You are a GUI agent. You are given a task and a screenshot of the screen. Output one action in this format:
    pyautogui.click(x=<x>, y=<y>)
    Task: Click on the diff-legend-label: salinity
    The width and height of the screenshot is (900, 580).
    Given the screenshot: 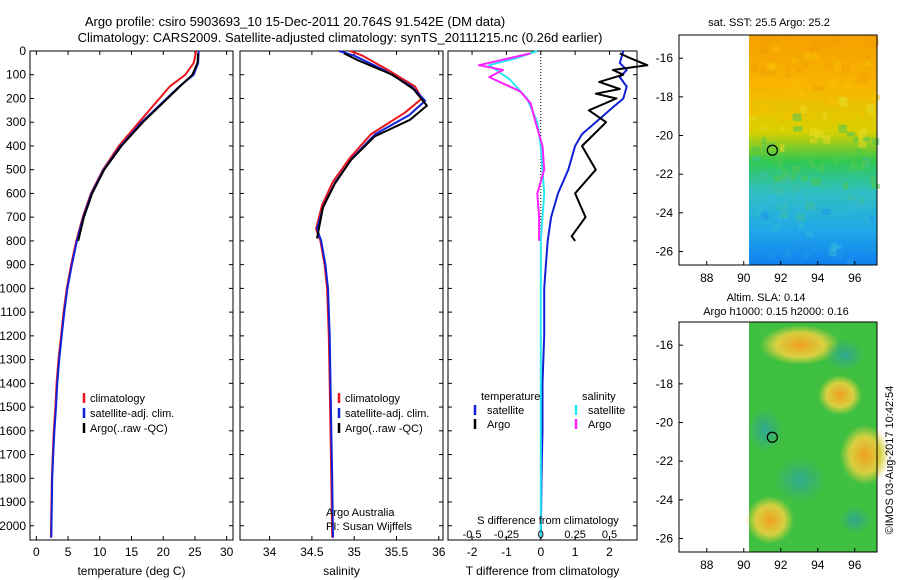 What is the action you would take?
    pyautogui.click(x=599, y=397)
    